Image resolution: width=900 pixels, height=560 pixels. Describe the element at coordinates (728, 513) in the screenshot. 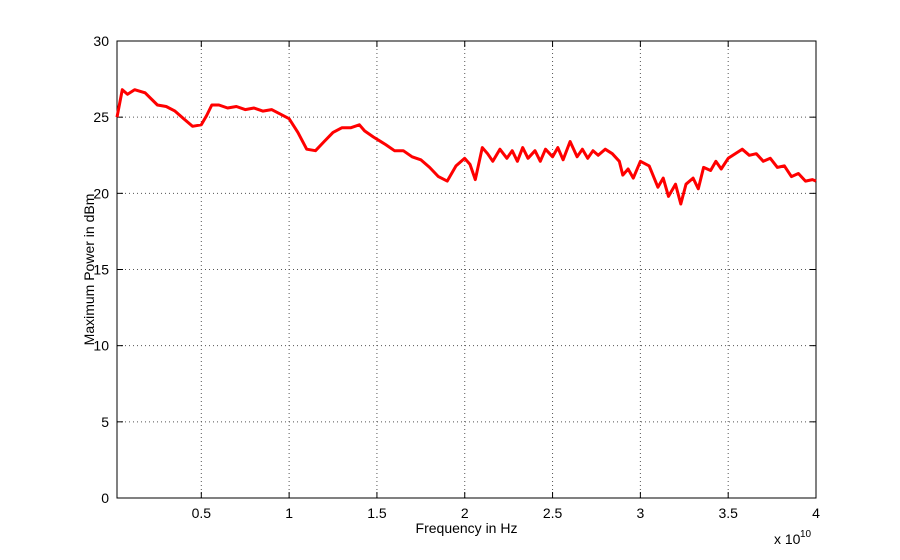

I see `x-tick-label: 3.5` at that location.